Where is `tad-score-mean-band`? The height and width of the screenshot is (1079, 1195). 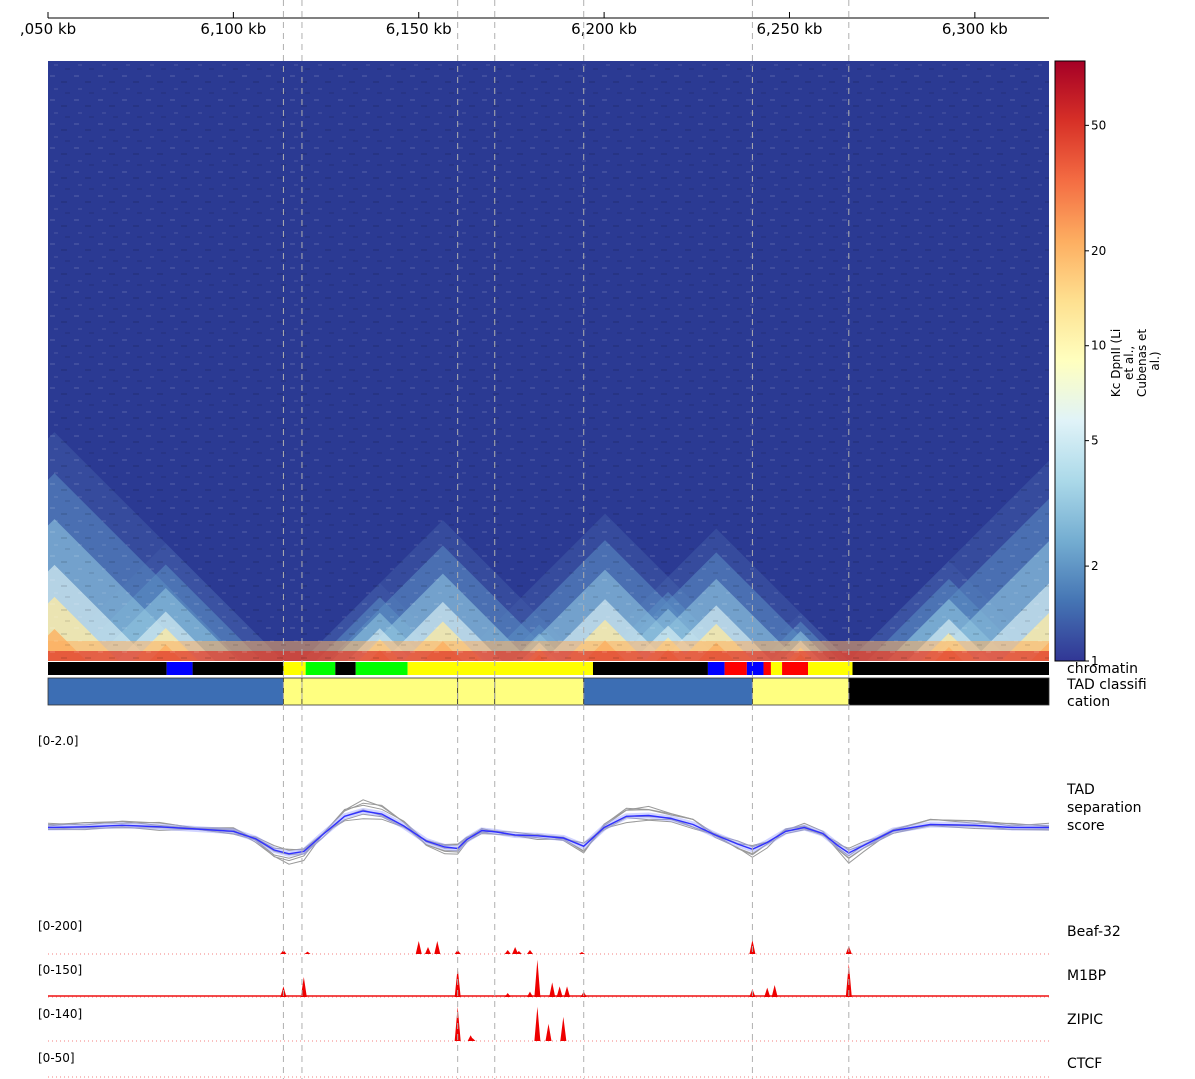
tad-score-mean-band is located at coordinates (548, 832).